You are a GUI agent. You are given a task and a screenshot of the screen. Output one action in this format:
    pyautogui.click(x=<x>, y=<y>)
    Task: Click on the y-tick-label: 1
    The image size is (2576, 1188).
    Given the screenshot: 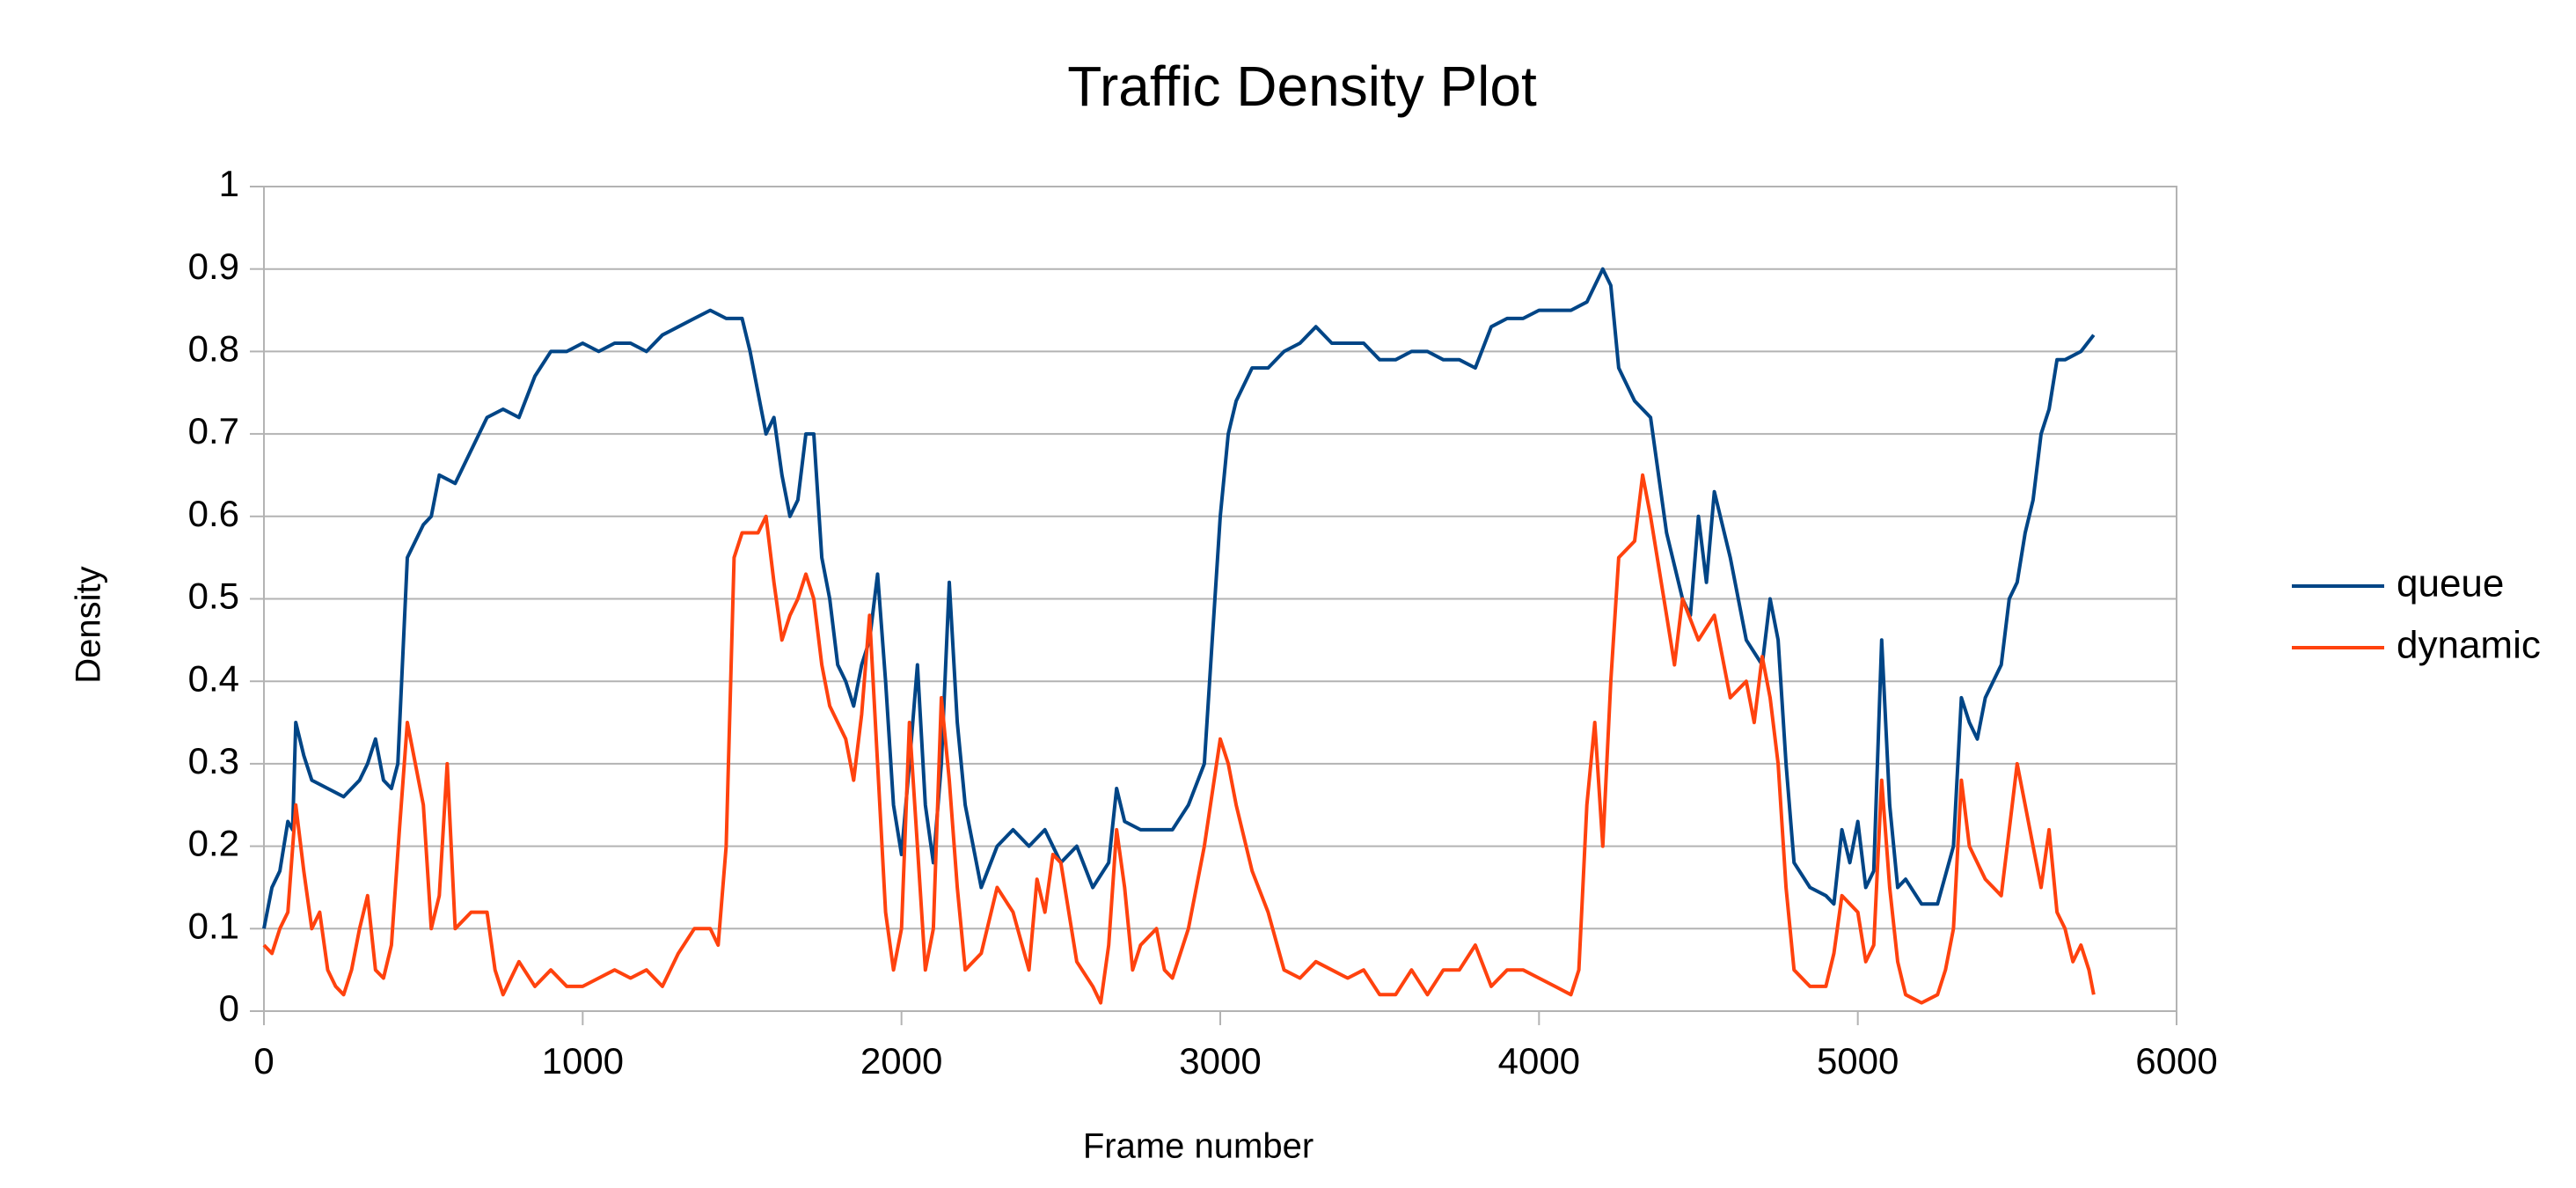 What is the action you would take?
    pyautogui.click(x=229, y=183)
    